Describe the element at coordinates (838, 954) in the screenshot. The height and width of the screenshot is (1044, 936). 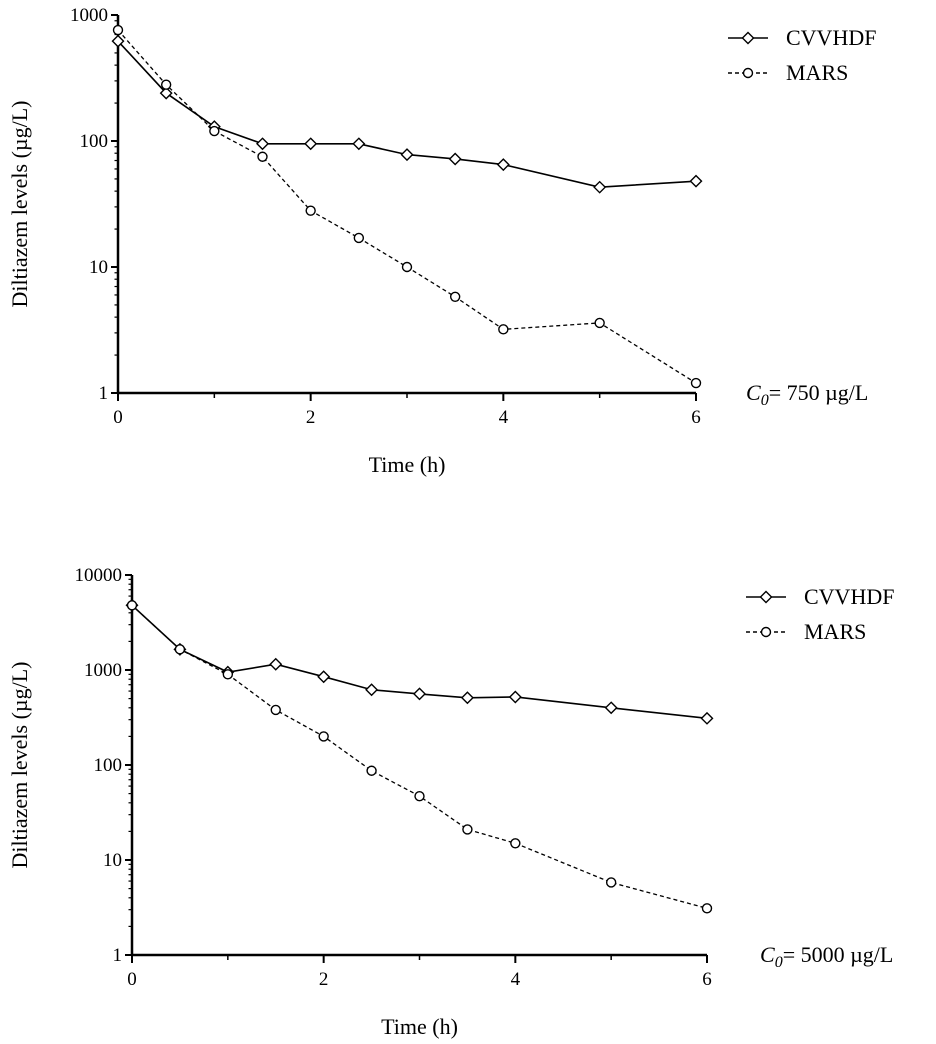
I see `concentration-value: = 5000 µg/L` at that location.